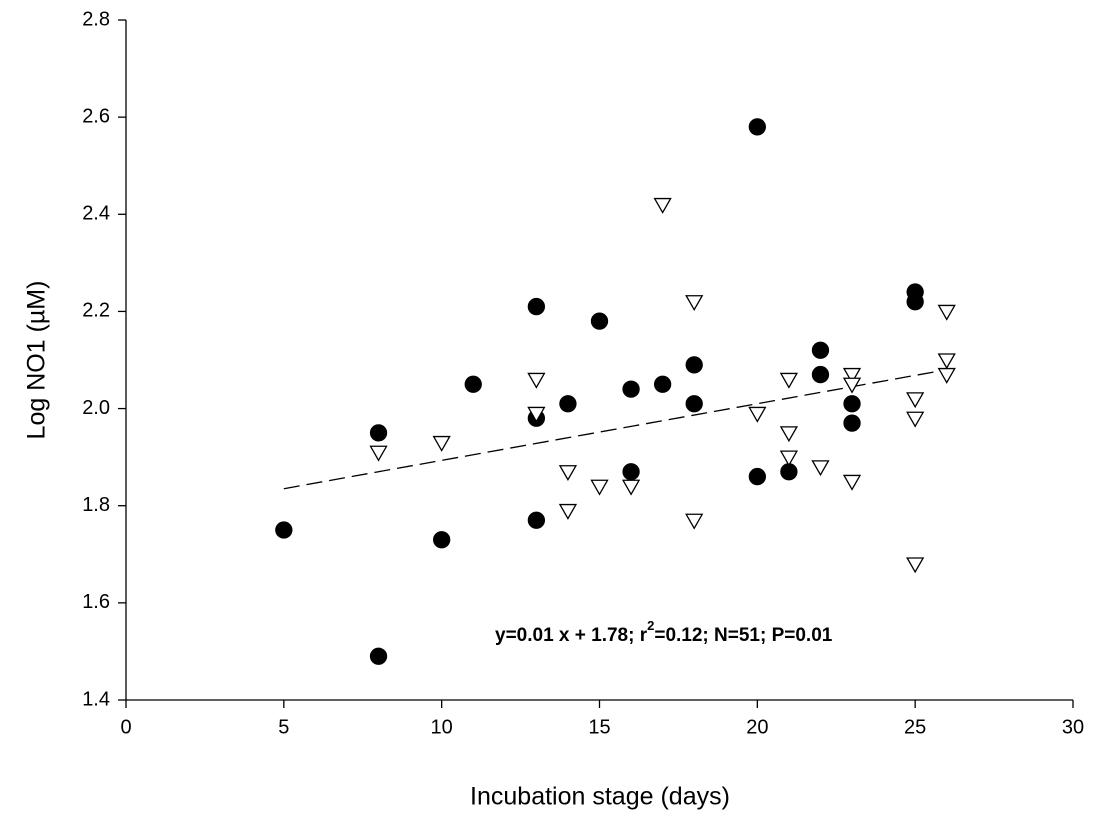  I want to click on y-tick-label: 1.4, so click(96, 699).